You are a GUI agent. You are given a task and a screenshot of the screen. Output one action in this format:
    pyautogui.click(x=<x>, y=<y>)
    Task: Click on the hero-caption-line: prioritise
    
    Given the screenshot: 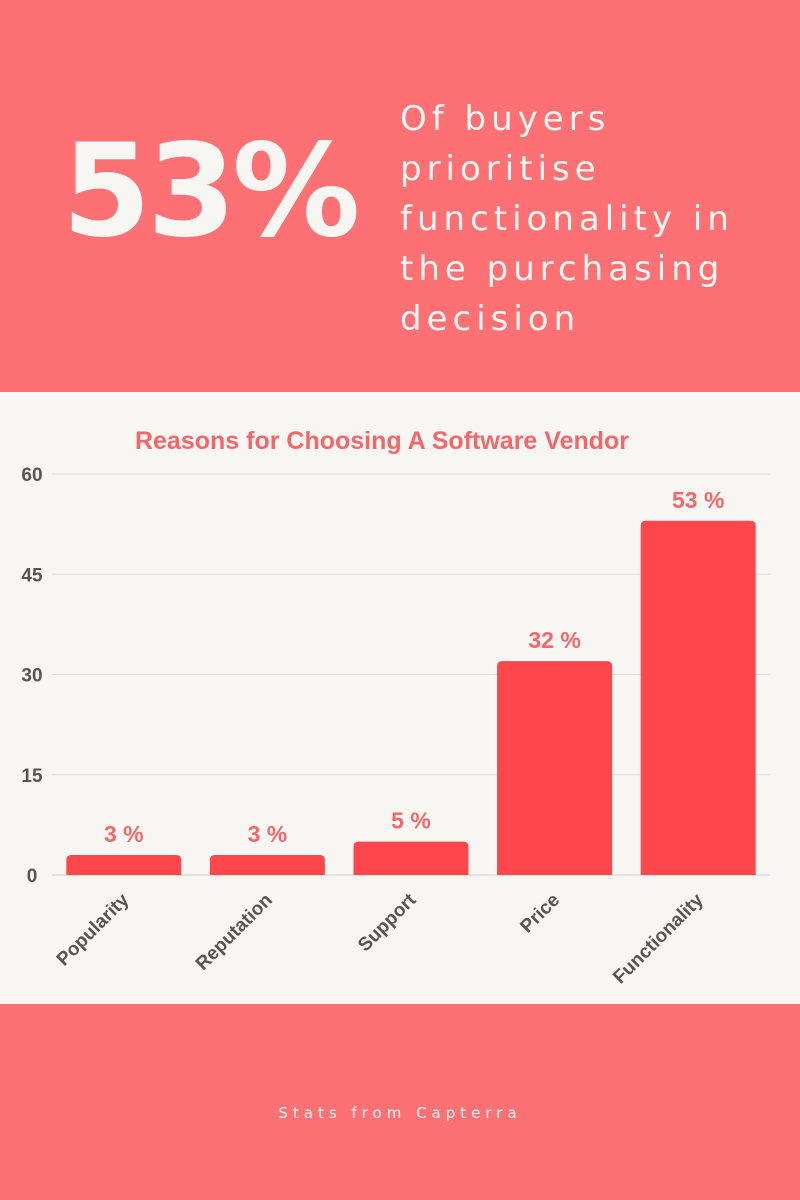 What is the action you would take?
    pyautogui.click(x=500, y=169)
    